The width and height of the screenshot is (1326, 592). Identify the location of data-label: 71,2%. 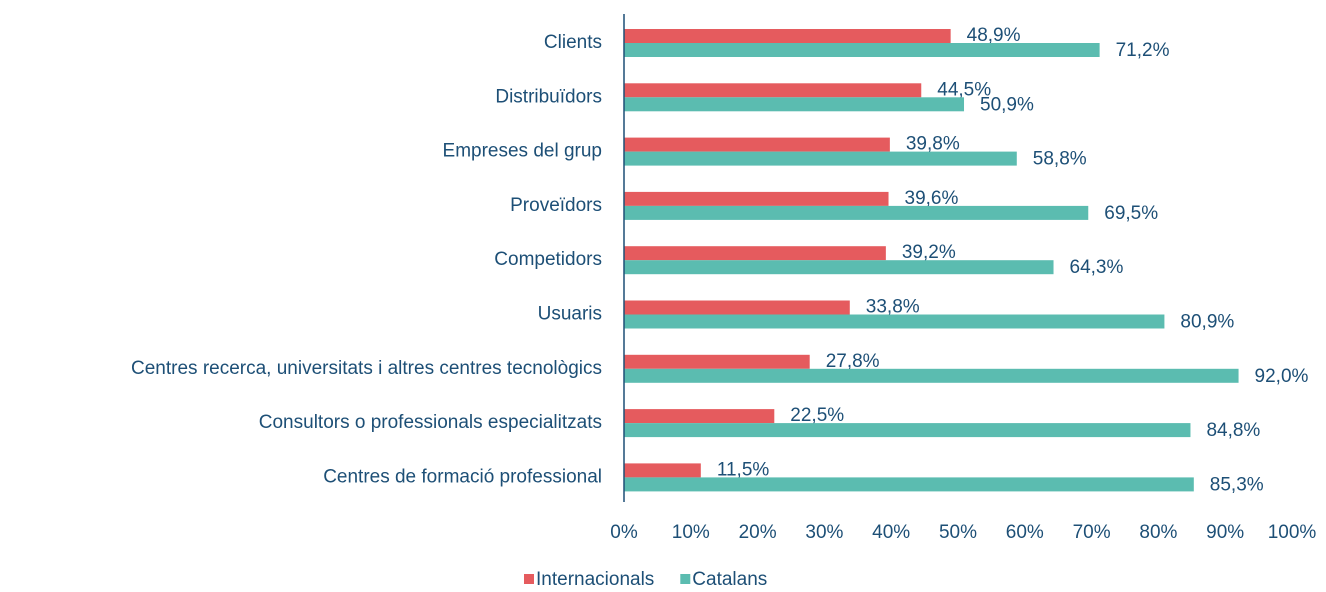
(1143, 50).